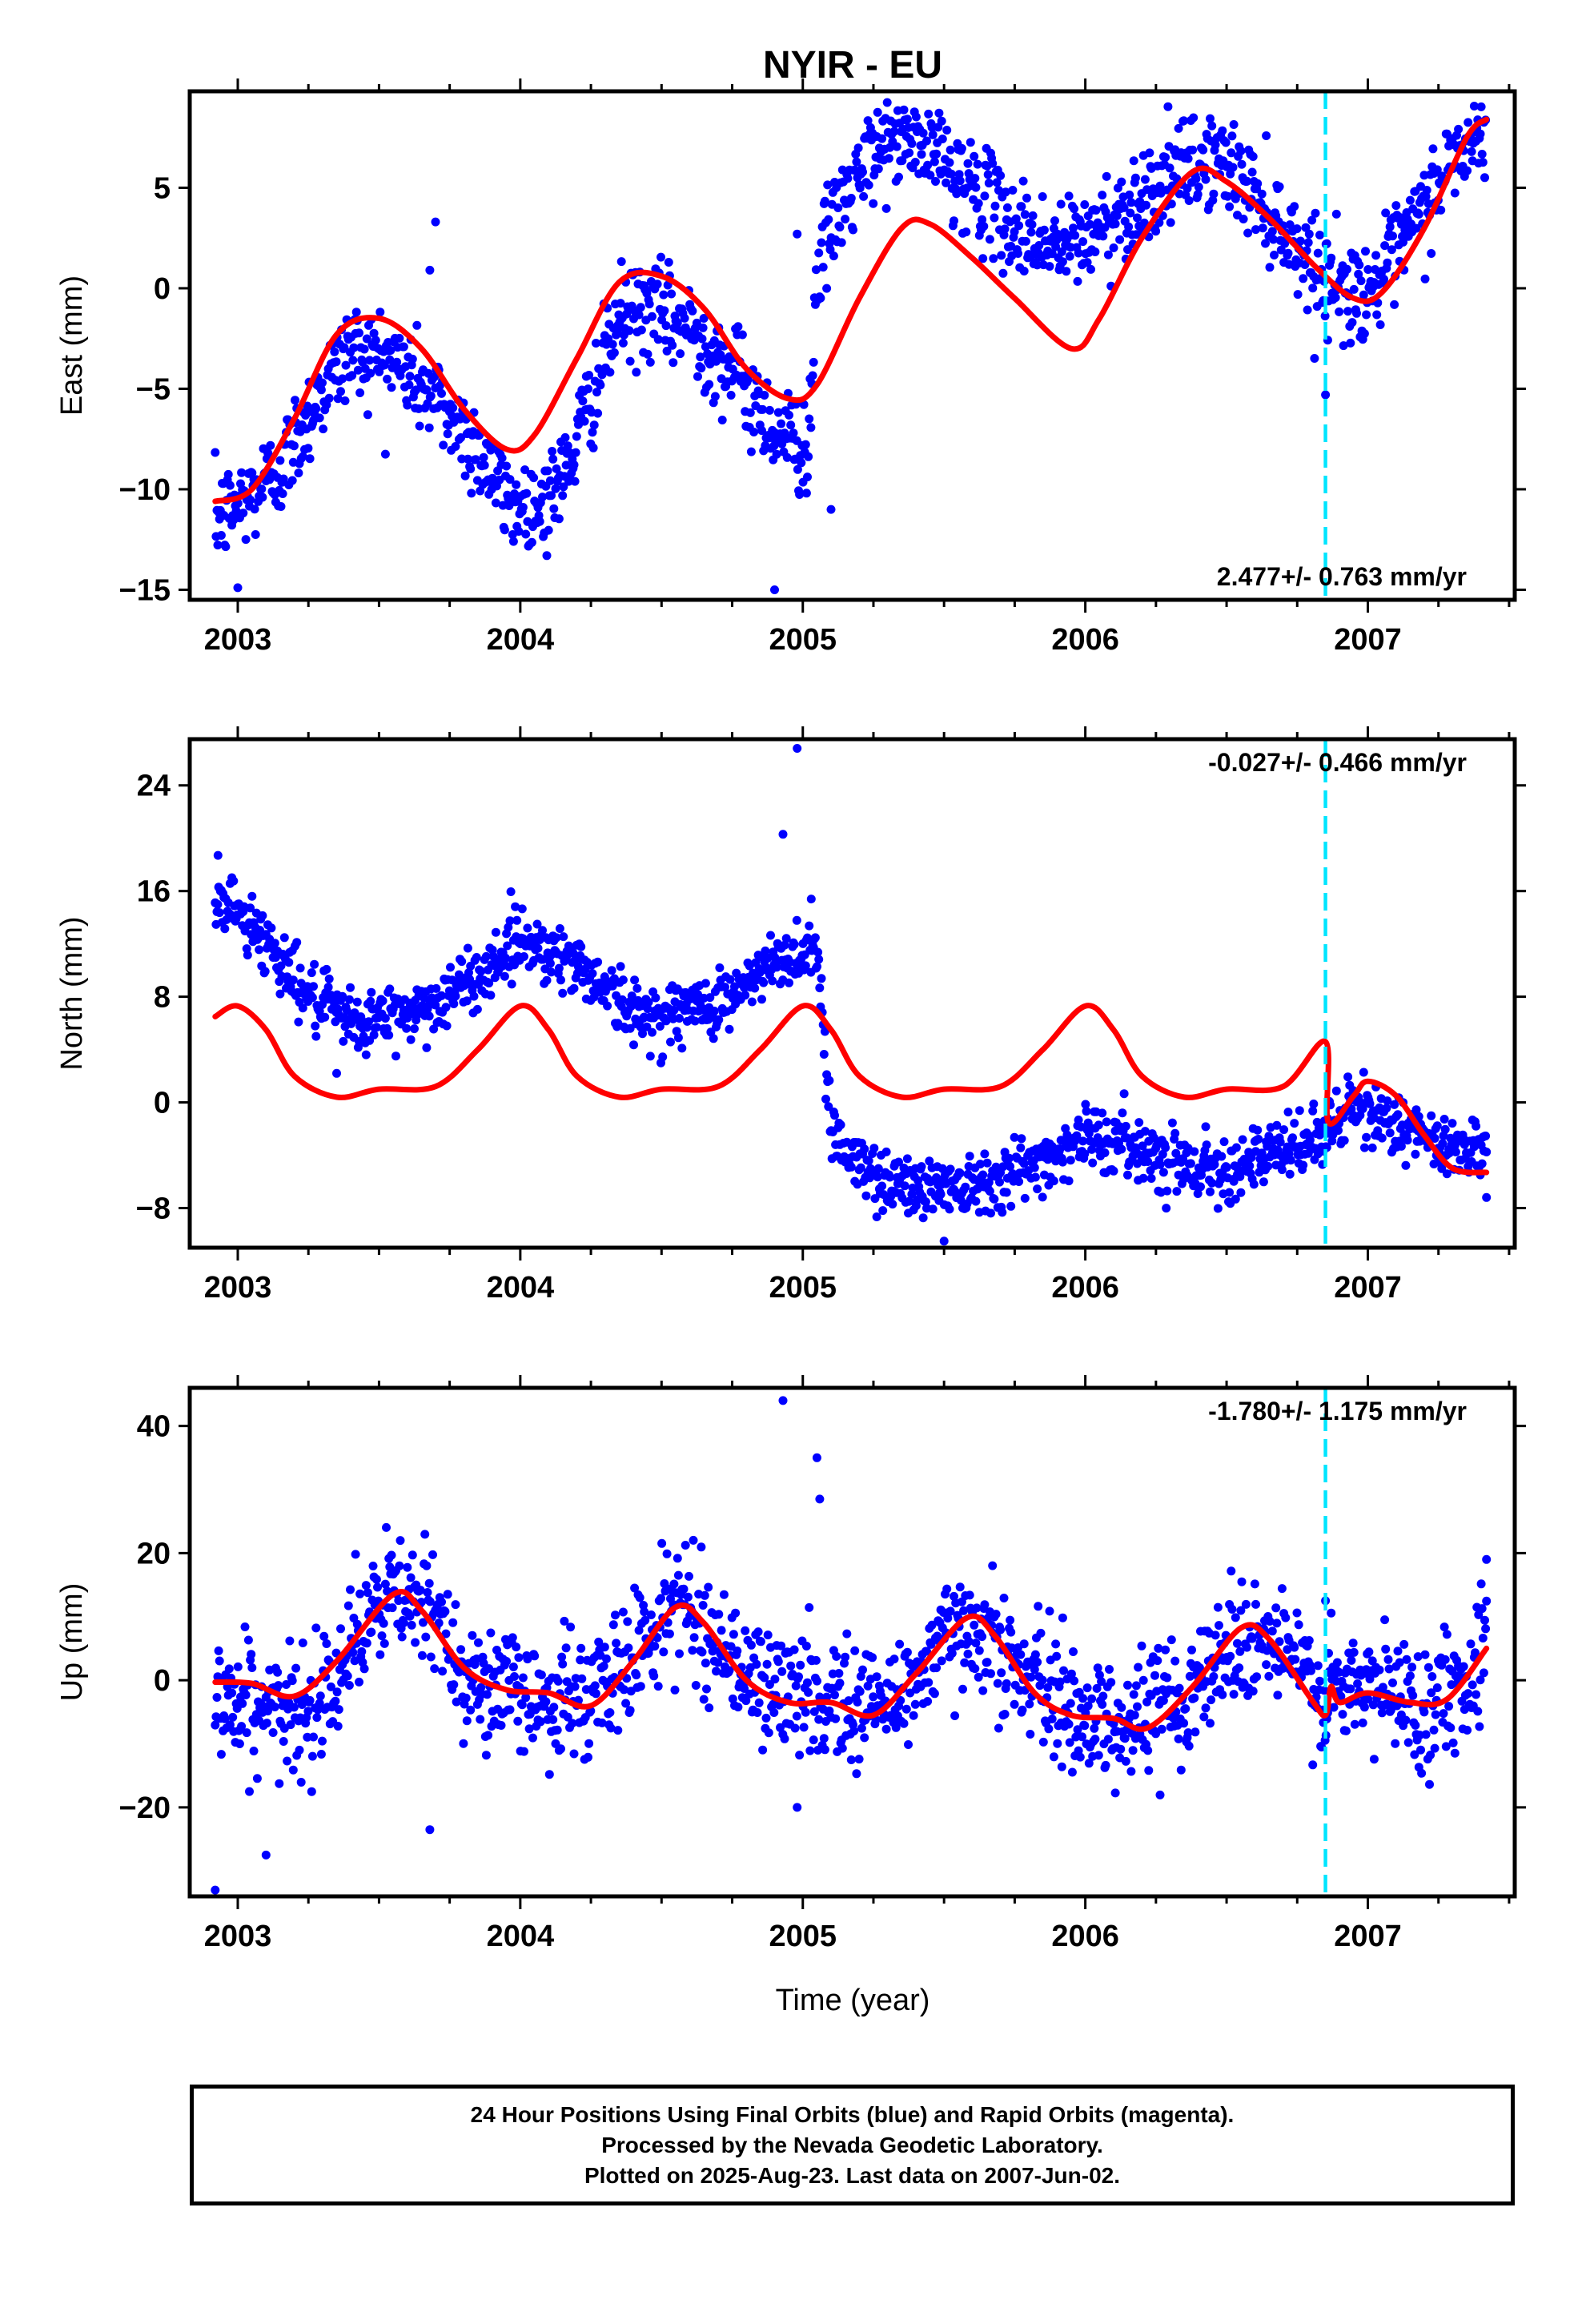  What do you see at coordinates (851, 310) in the screenshot?
I see `model-curve` at bounding box center [851, 310].